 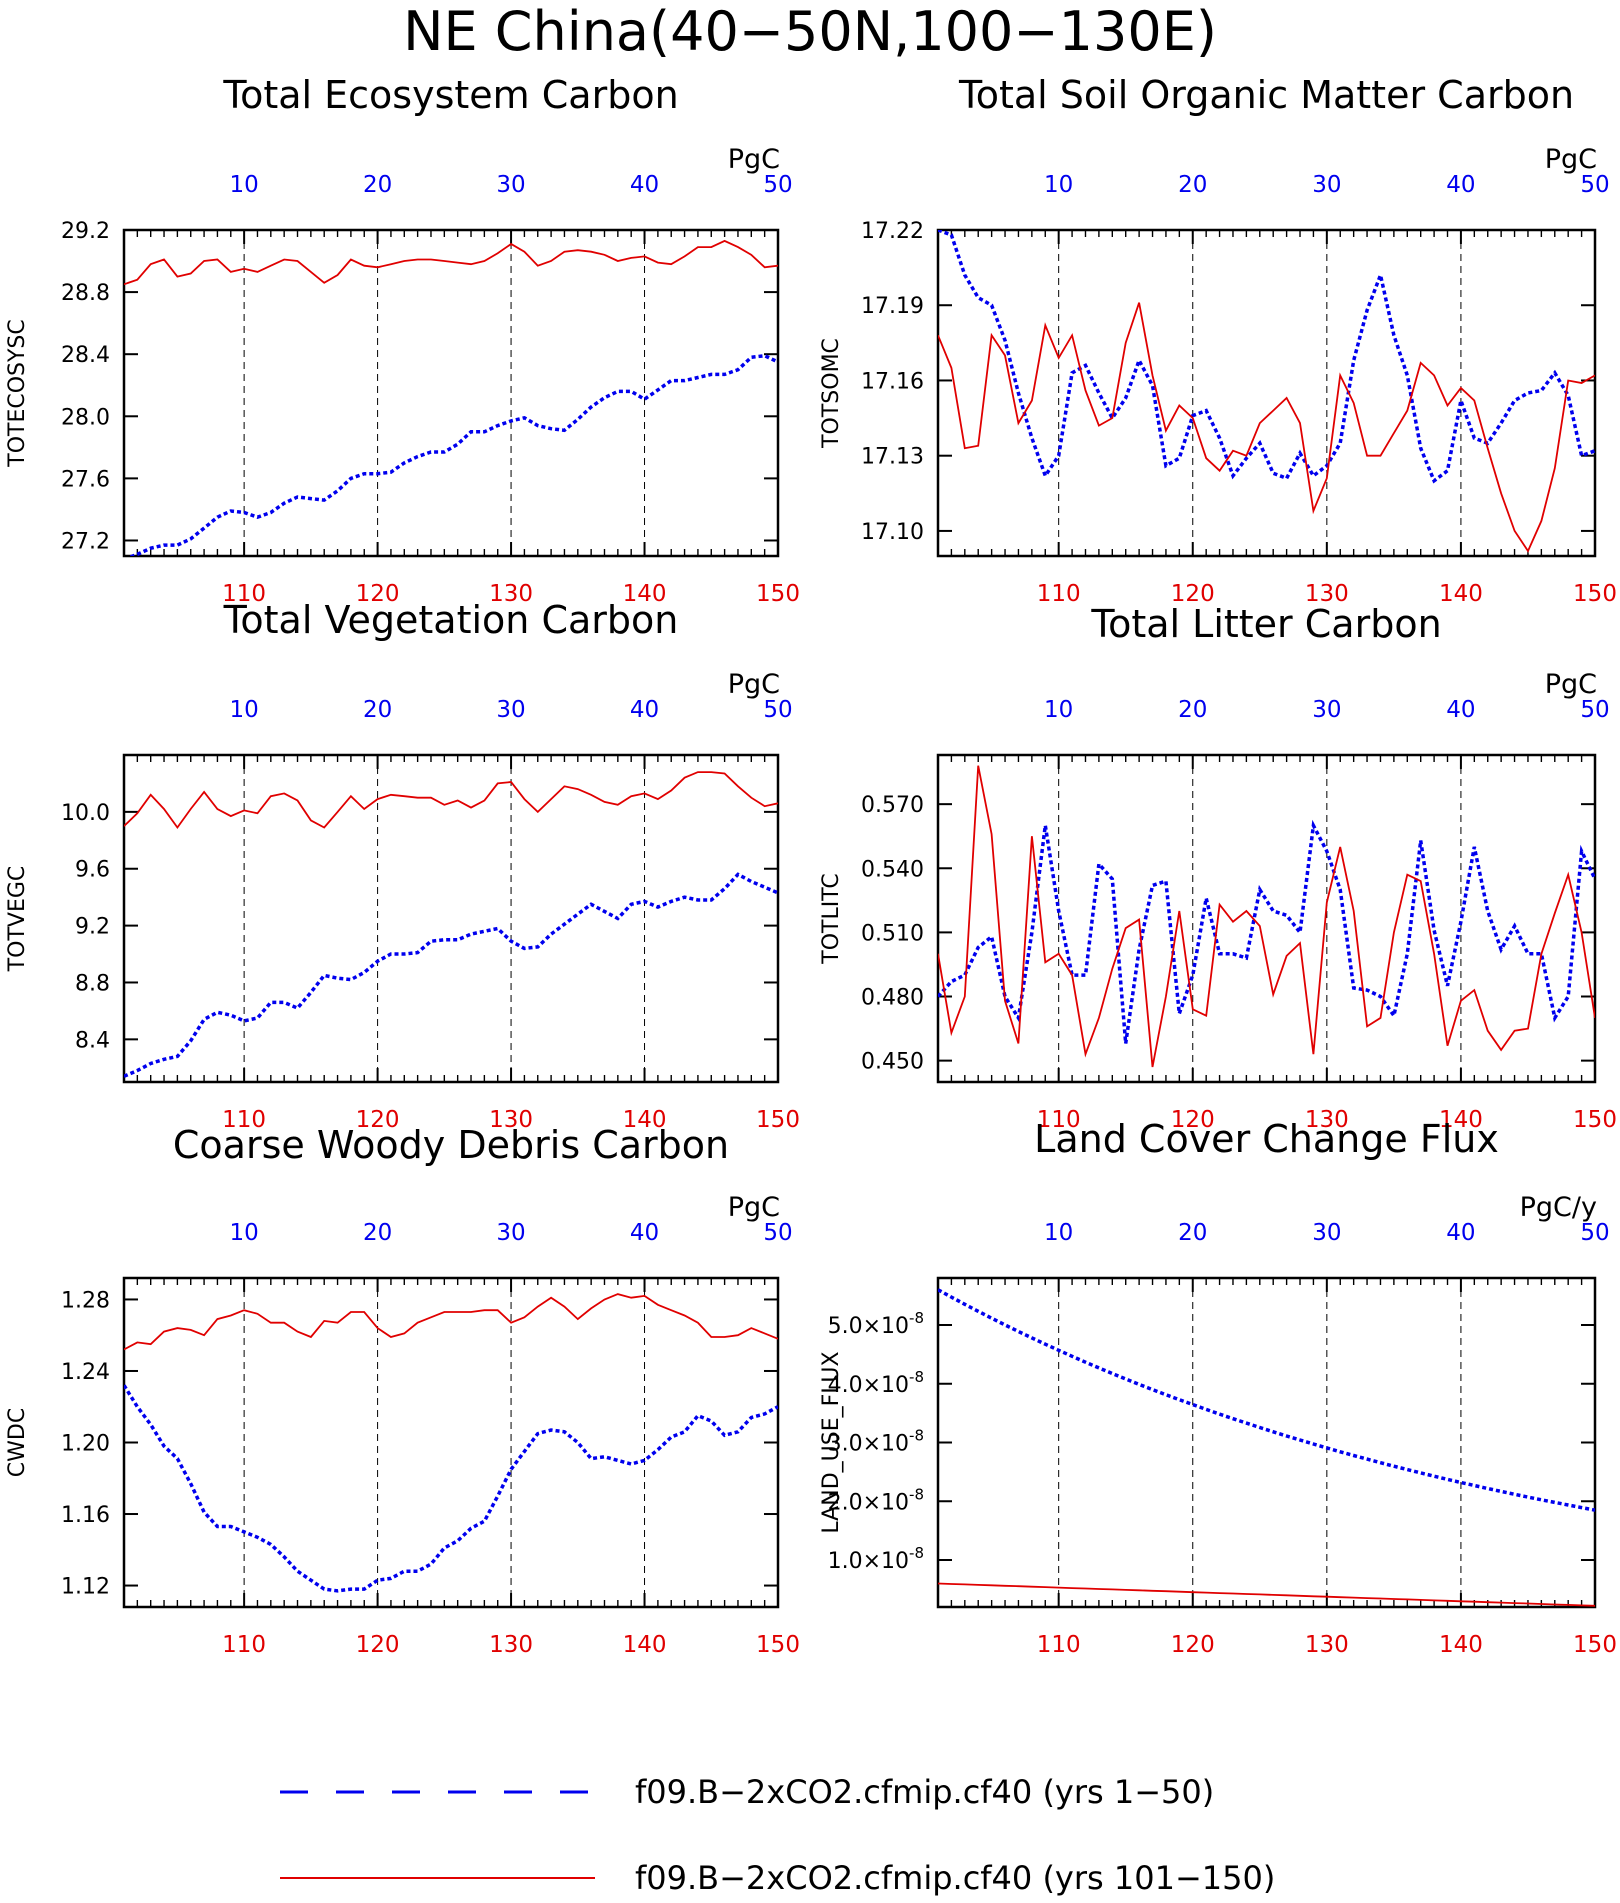 I want to click on legend-label-yrs-101-150: f09.B−2xCO2.cfmip.cf40 (yrs 101−150), so click(x=955, y=1878).